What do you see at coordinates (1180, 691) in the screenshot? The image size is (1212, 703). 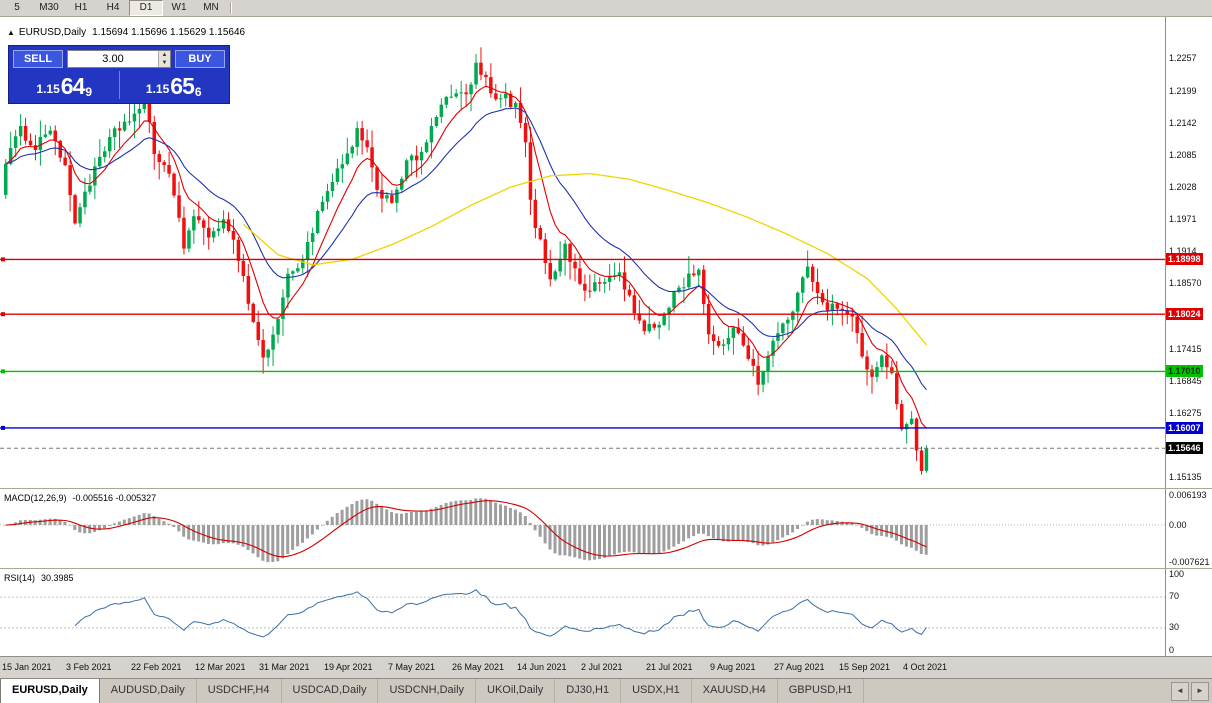 I see `tab-scroll-left-icon: ◄` at bounding box center [1180, 691].